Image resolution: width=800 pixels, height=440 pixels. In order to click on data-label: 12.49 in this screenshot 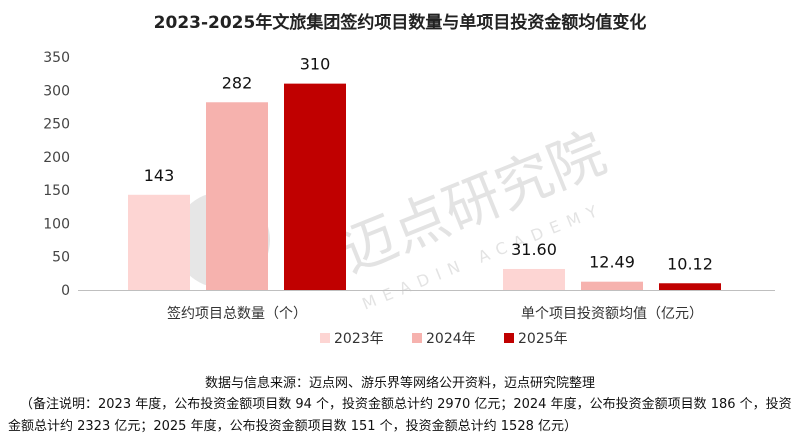, I will do `click(612, 262)`.